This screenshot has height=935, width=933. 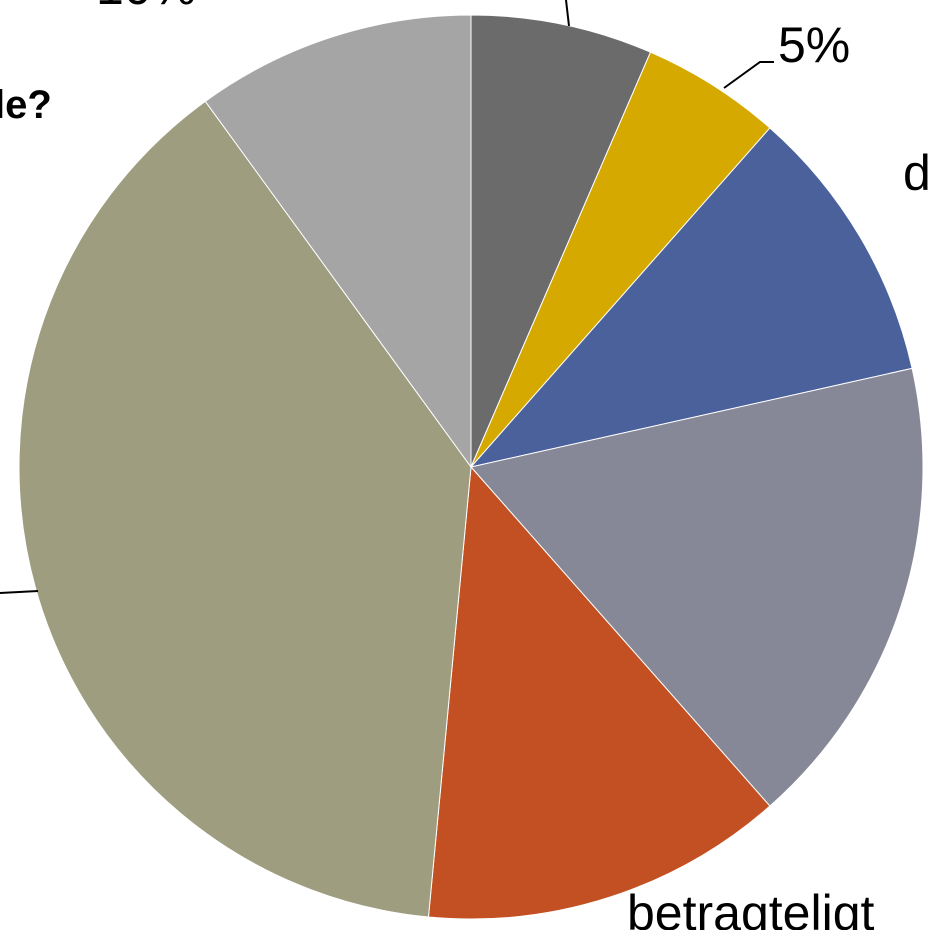 I want to click on slice-label-1: 5%, so click(x=814, y=45).